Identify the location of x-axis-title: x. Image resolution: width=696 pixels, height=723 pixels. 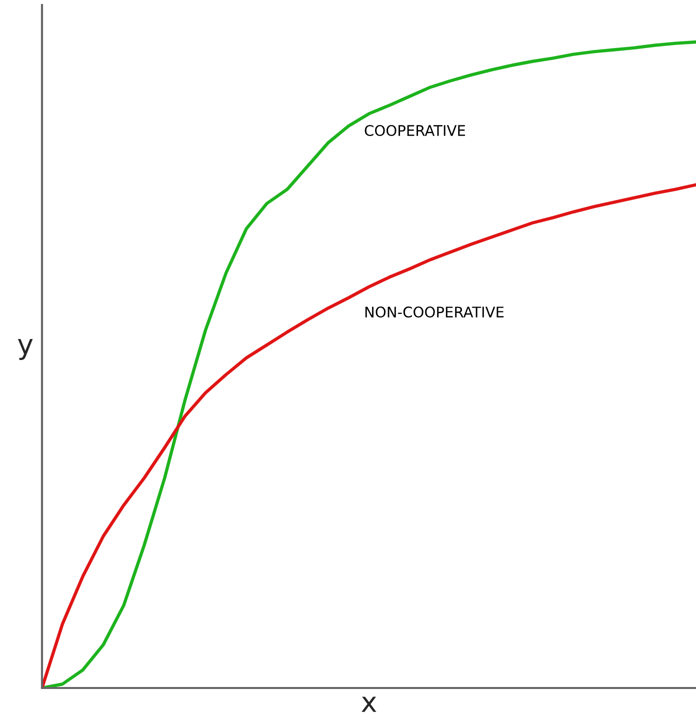
(369, 704).